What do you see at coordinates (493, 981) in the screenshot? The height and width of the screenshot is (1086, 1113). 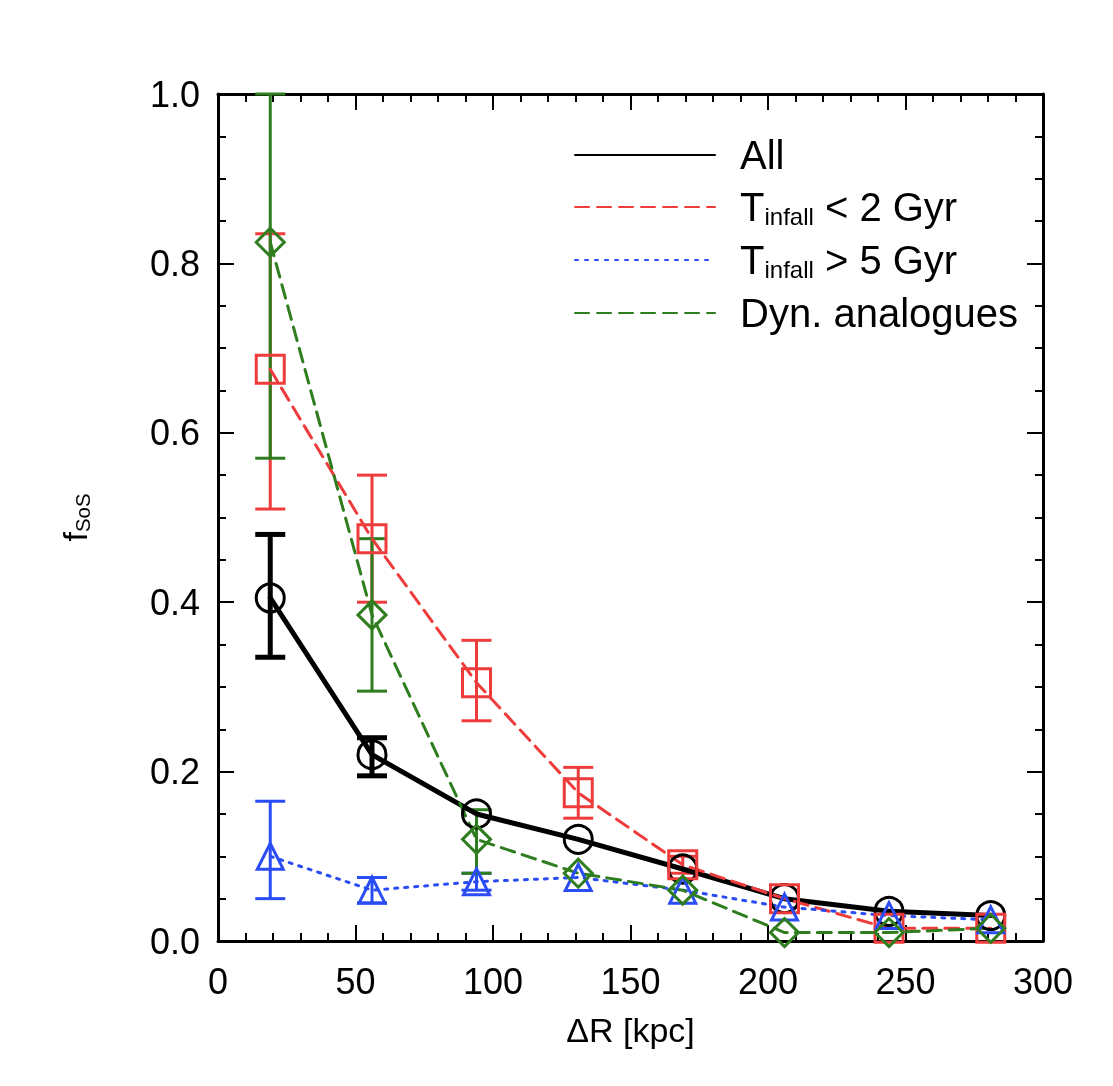 I see `x-tick-label: 100` at bounding box center [493, 981].